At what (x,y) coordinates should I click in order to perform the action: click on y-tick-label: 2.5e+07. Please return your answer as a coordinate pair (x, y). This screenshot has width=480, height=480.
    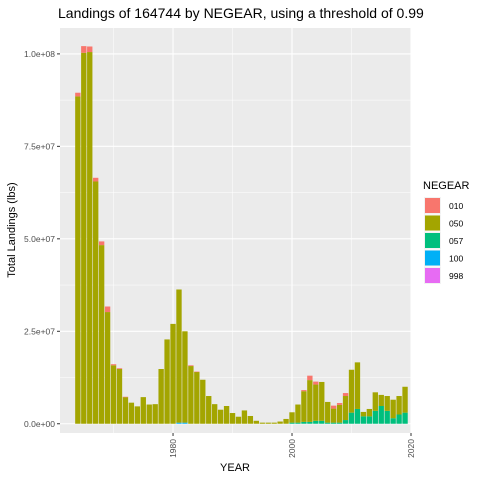
    Looking at the image, I should click on (39, 331).